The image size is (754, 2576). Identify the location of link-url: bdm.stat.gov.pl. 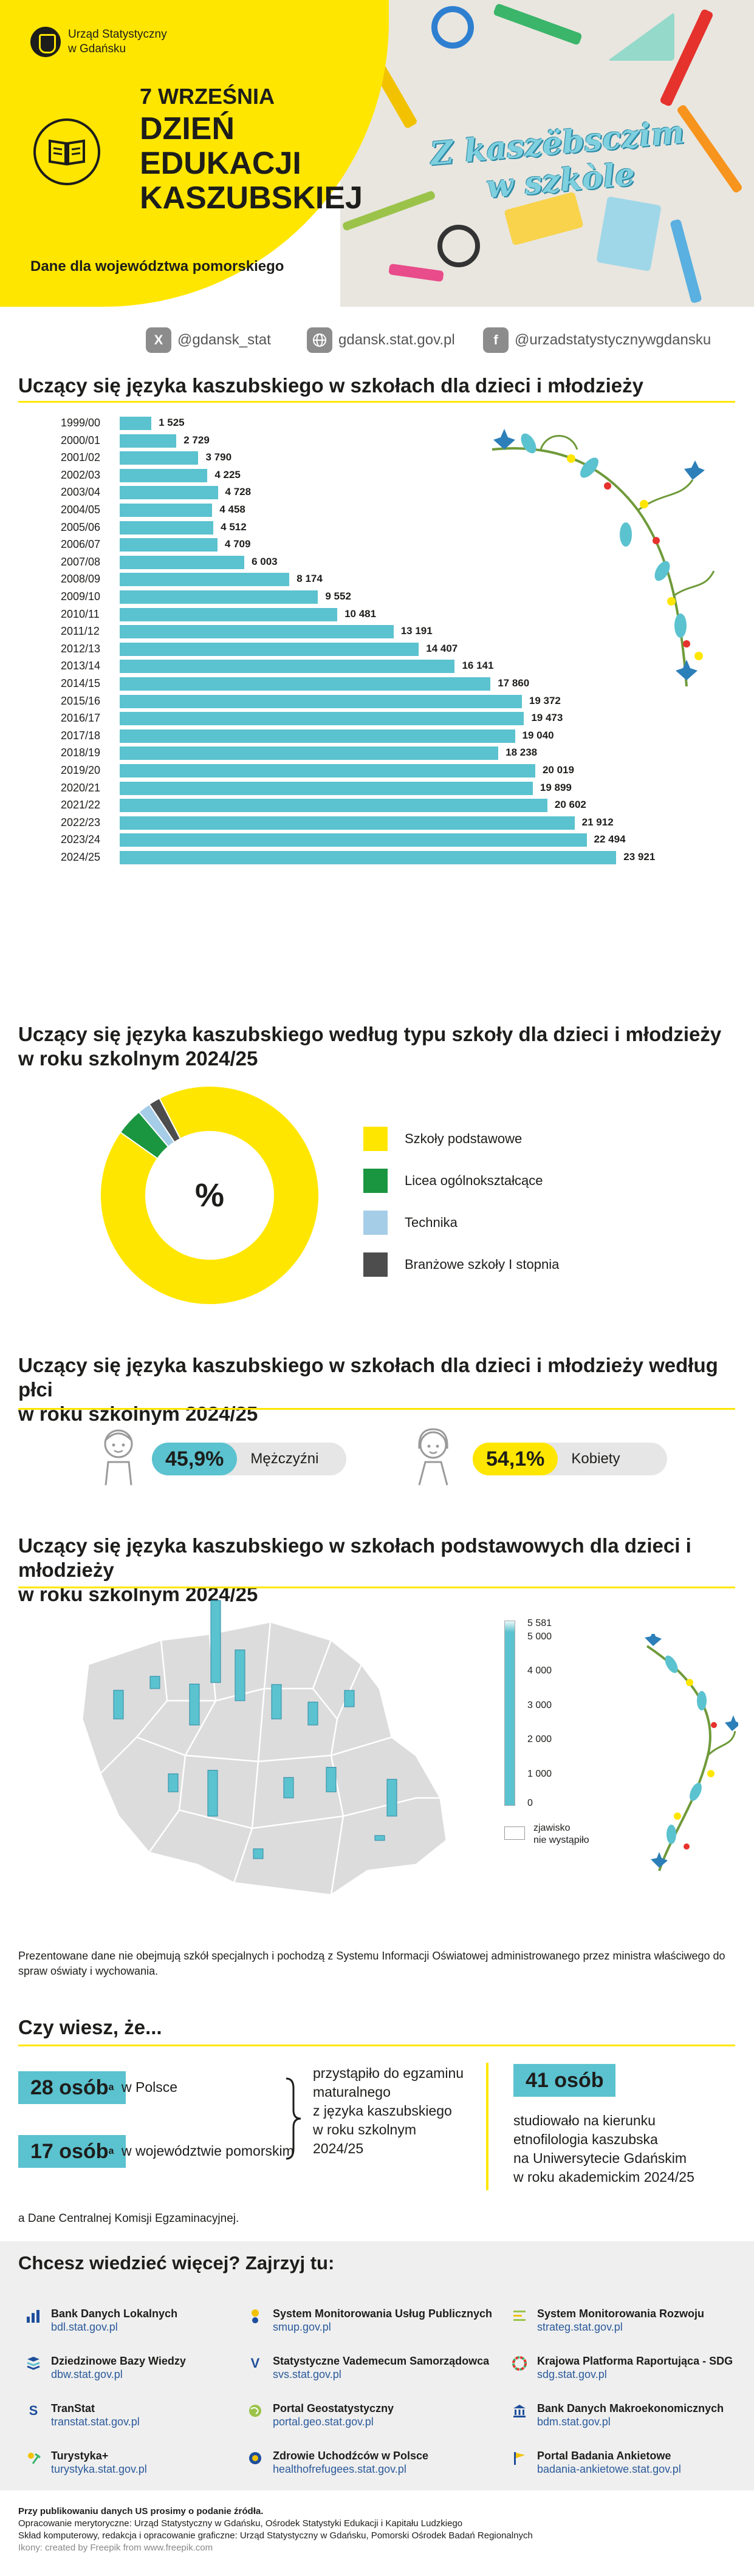
(574, 2422).